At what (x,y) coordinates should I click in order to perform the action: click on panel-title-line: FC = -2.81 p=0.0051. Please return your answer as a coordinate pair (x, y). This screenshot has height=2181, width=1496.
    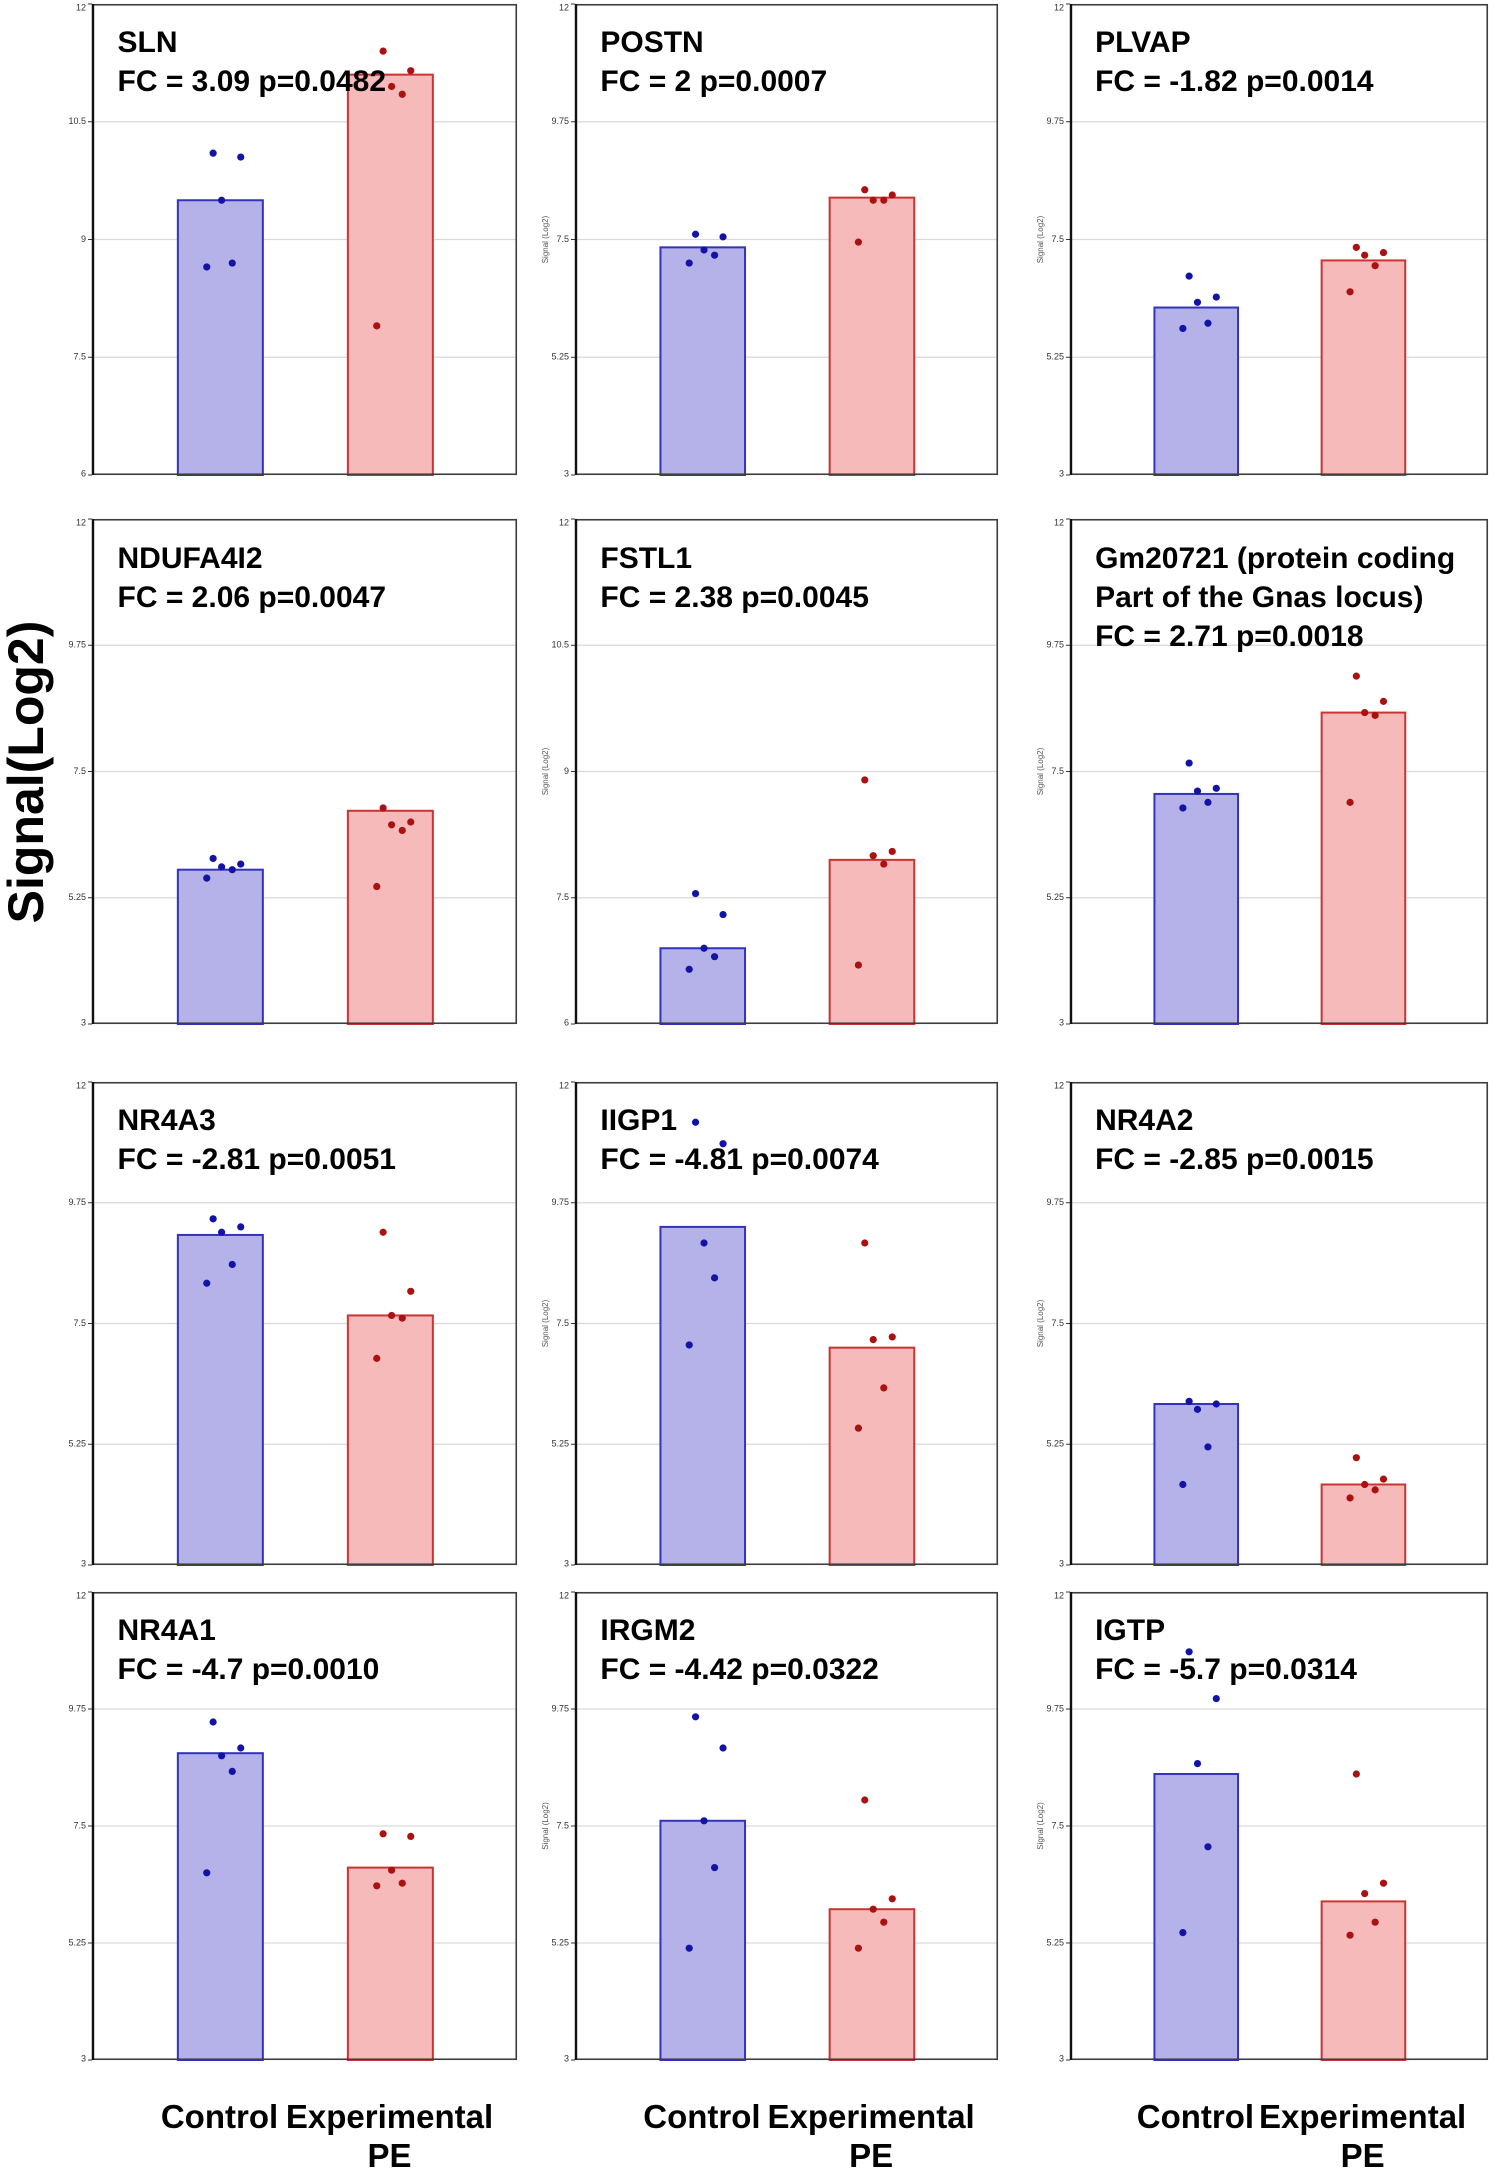
    Looking at the image, I should click on (257, 1160).